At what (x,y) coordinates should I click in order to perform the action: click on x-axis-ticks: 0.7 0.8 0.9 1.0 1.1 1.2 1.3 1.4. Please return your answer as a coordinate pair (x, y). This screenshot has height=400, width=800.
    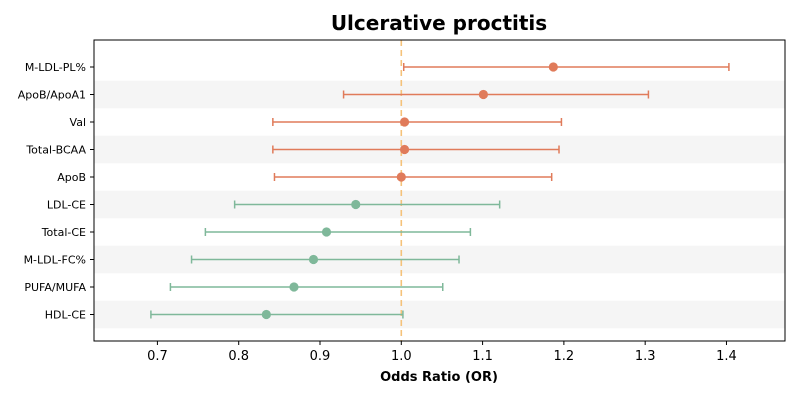
    Looking at the image, I should click on (442, 352).